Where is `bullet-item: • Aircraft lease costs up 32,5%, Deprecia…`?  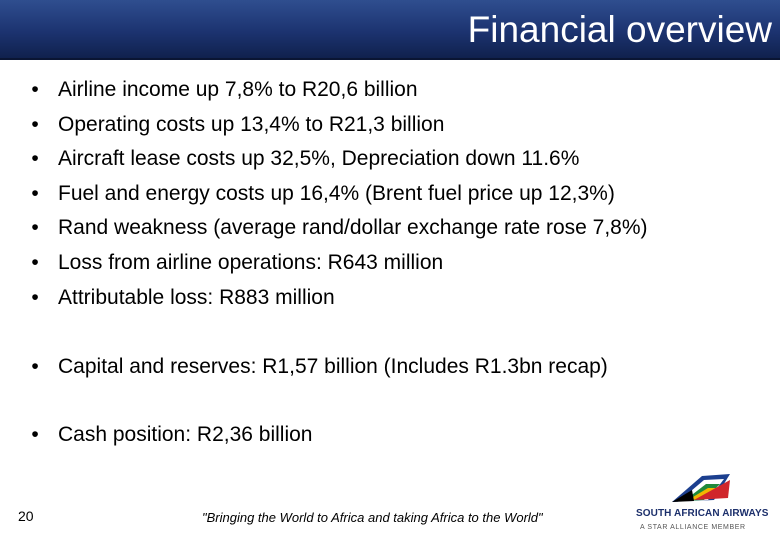
bullet-item: • Aircraft lease costs up 32,5%, Deprecia… is located at coordinates (338, 159).